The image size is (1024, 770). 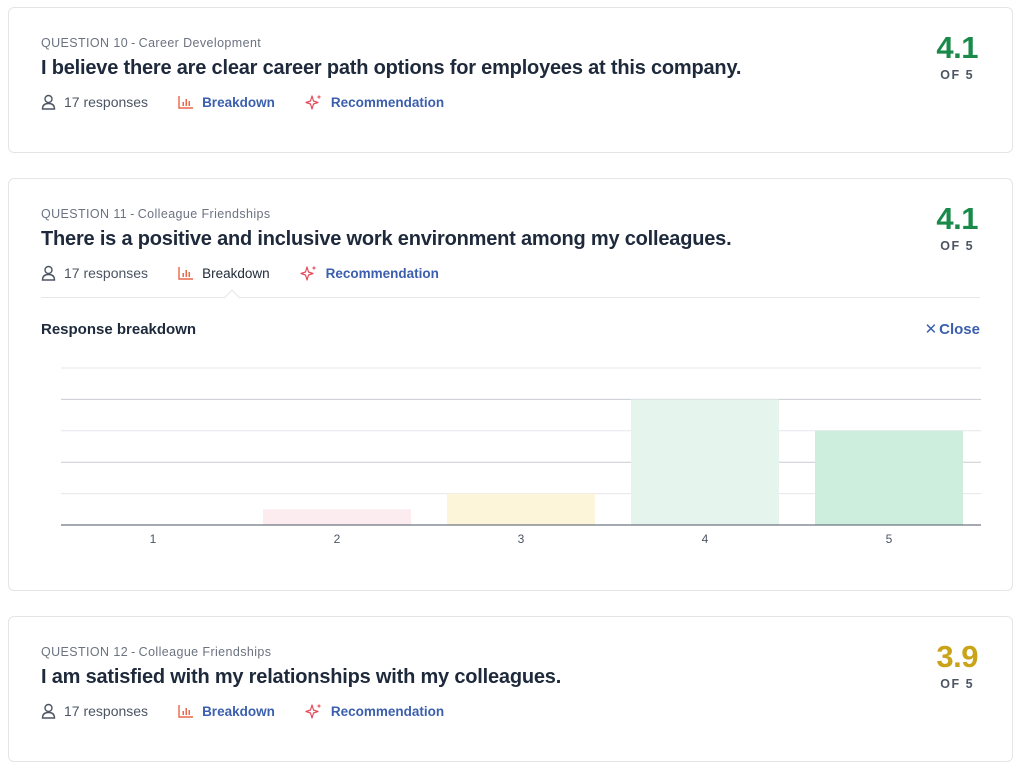 I want to click on question-label: QUESTION 11- Colleague Friendships, so click(x=156, y=214).